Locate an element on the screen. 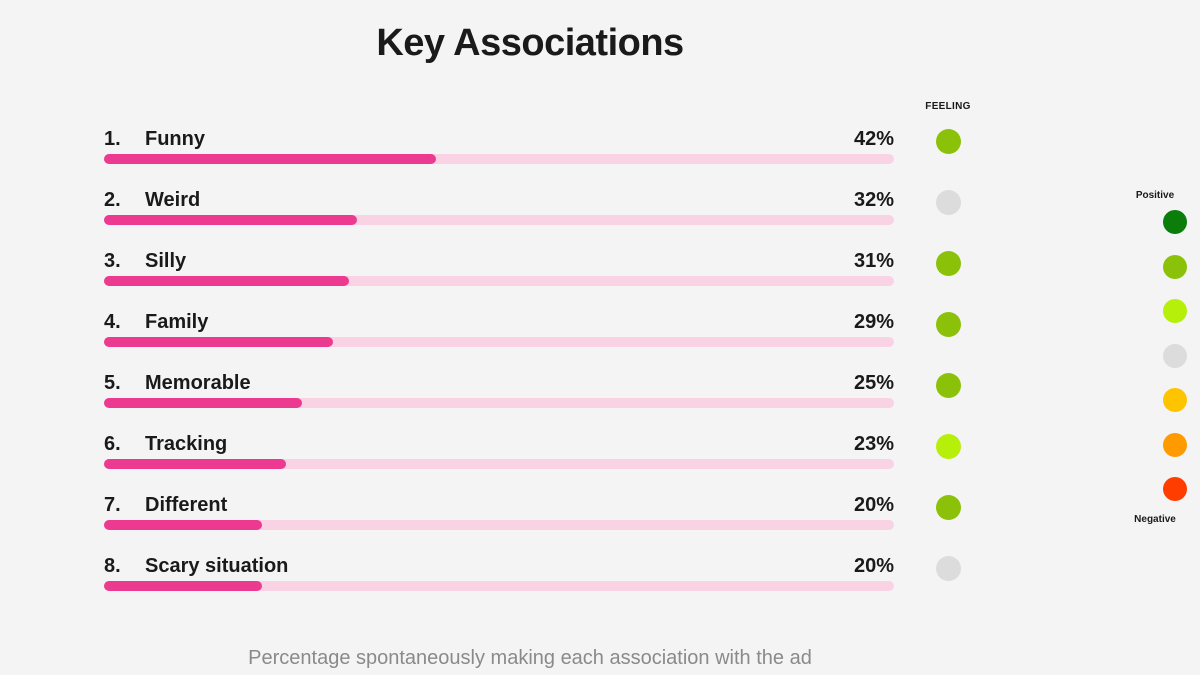  bar-category-label: Different is located at coordinates (186, 505).